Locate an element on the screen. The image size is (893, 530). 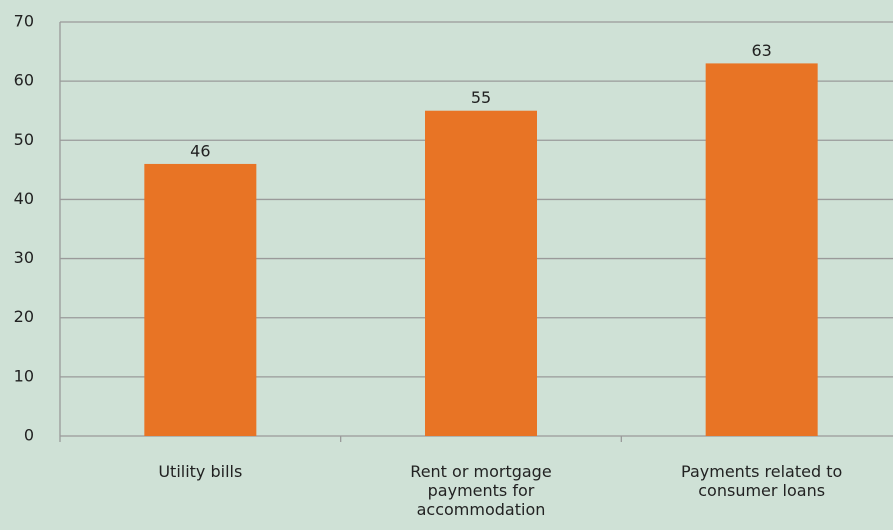
y-tick-label: 20 is located at coordinates (24, 316).